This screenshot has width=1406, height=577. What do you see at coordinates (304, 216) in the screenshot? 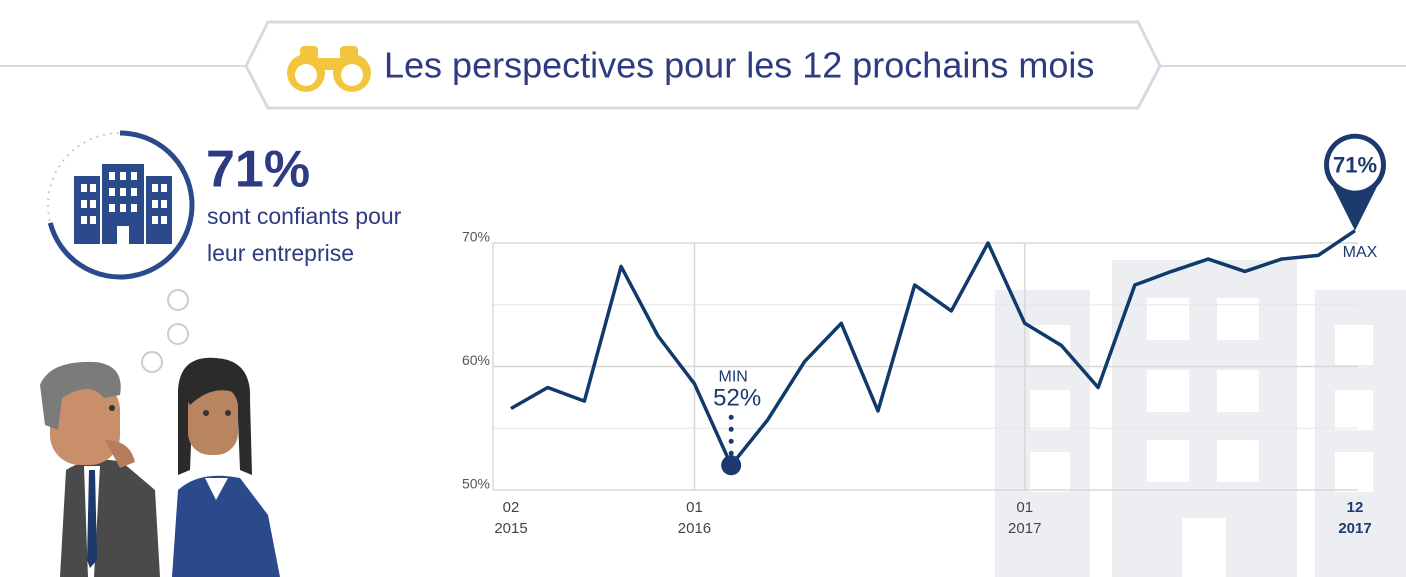
I see `gauge-caption: sont confiants pour` at bounding box center [304, 216].